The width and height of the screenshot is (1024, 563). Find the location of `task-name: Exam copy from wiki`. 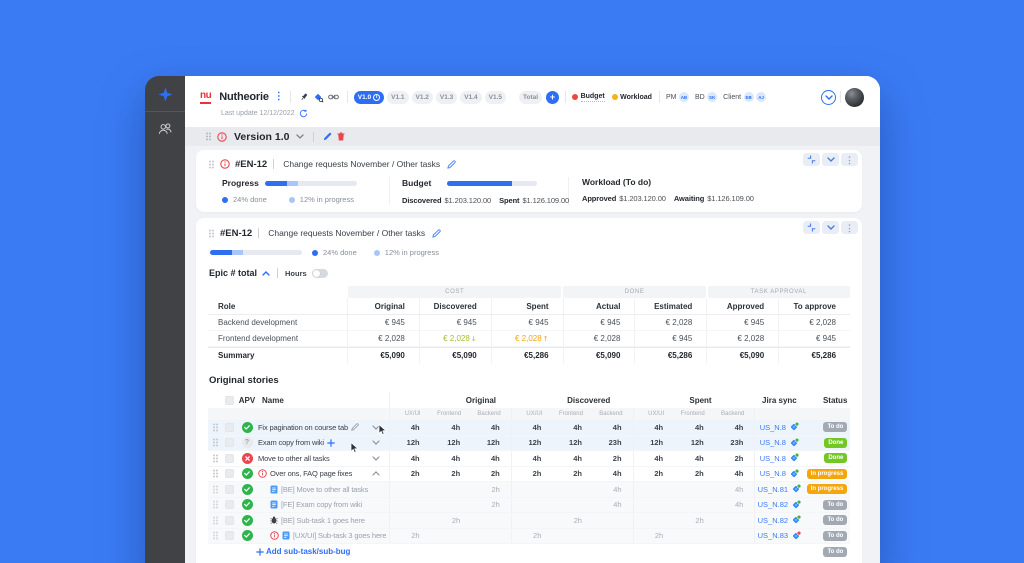

task-name: Exam copy from wiki is located at coordinates (291, 443).